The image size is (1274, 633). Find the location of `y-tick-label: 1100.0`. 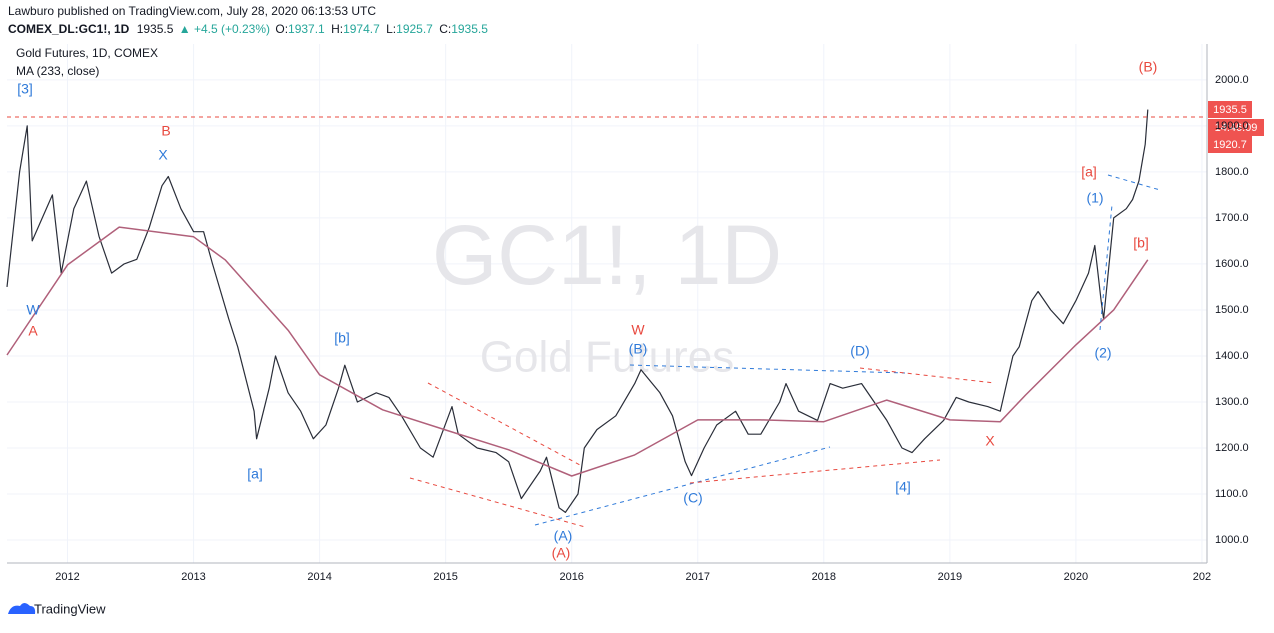

y-tick-label: 1100.0 is located at coordinates (1231, 494).